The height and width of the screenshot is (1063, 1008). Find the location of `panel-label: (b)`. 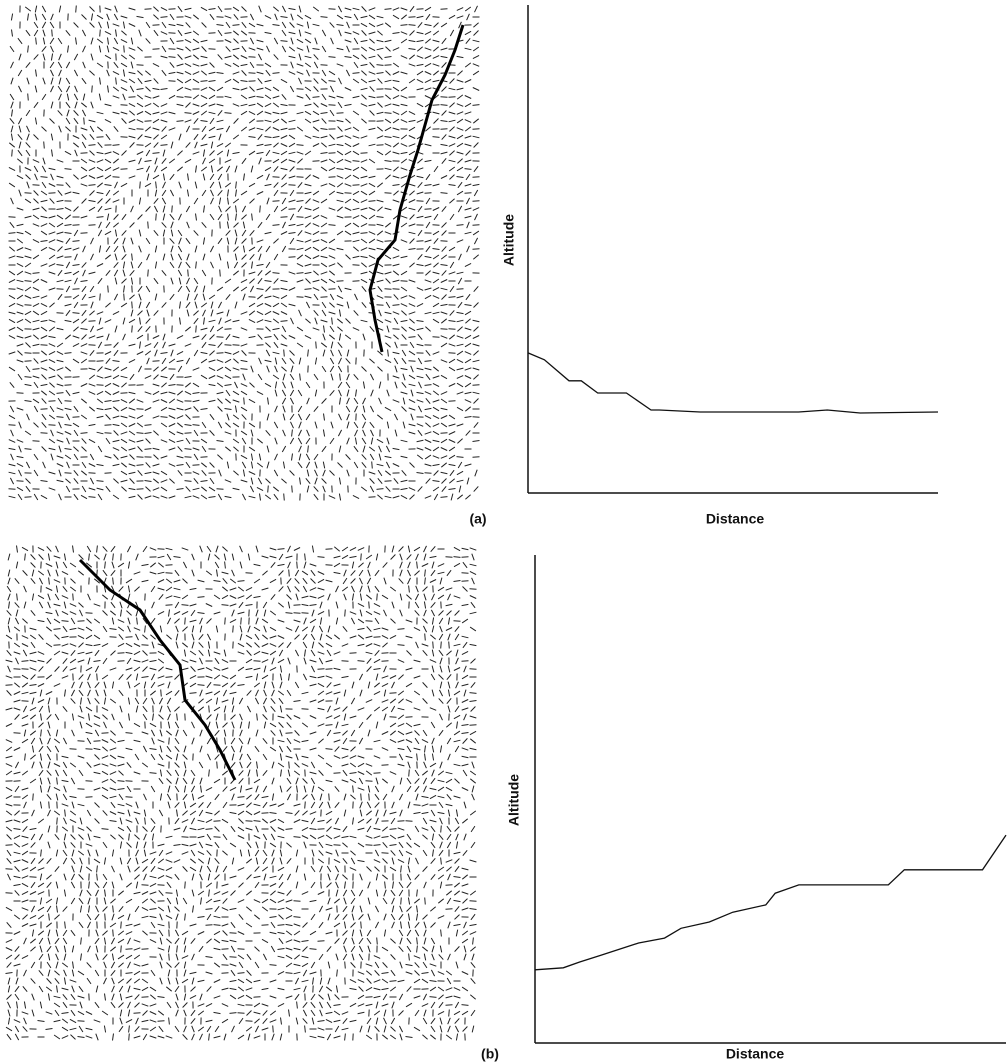

panel-label: (b) is located at coordinates (490, 1054).